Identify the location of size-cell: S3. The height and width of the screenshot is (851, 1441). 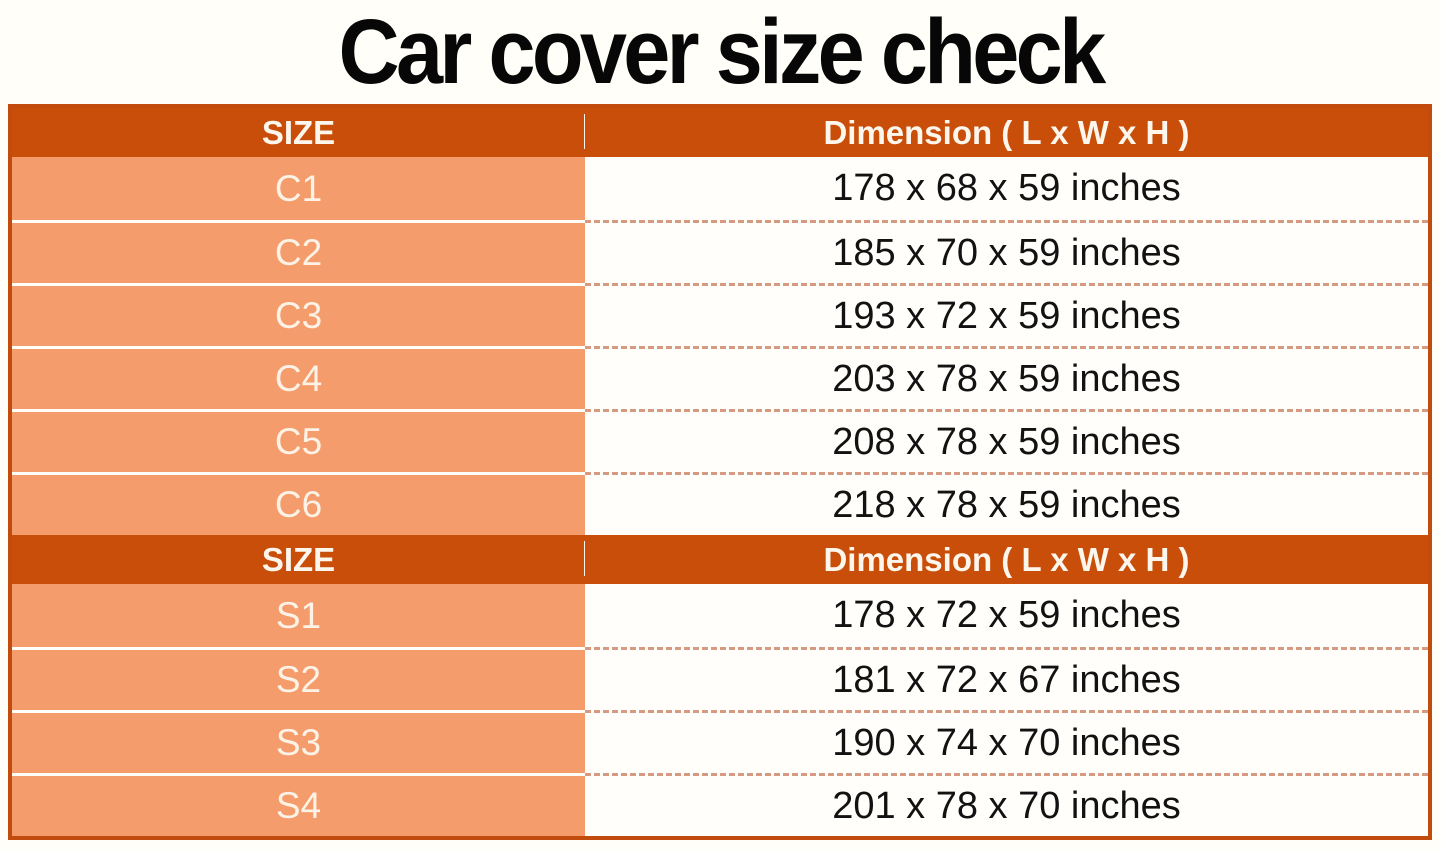
(298, 741).